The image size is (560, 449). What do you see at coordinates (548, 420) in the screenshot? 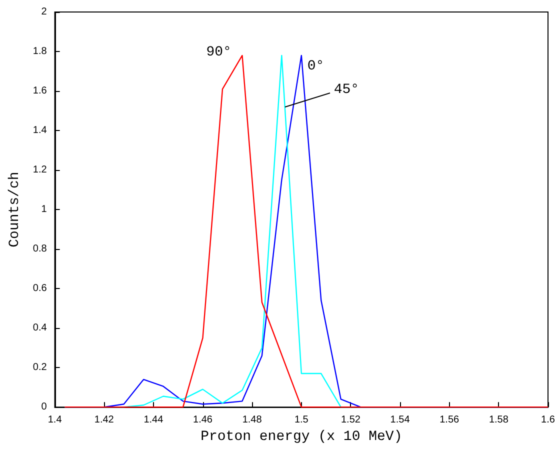
I see `x-tick-label: 1.6` at bounding box center [548, 420].